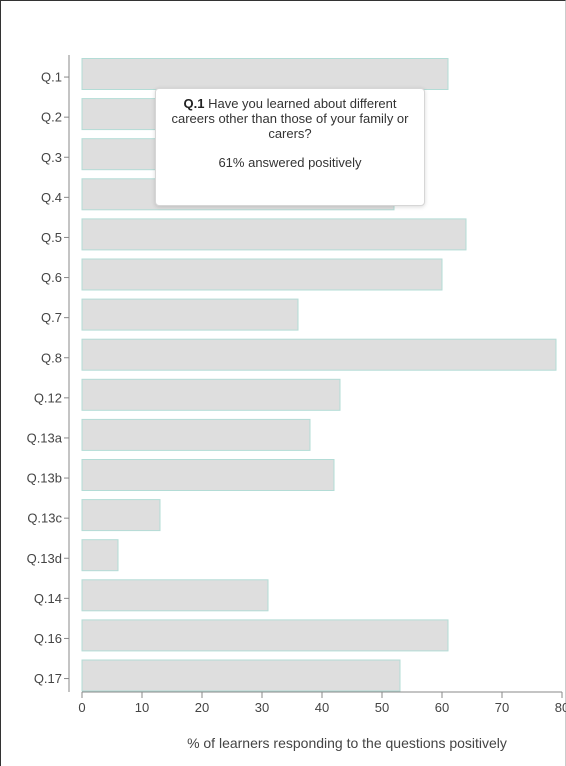  What do you see at coordinates (265, 635) in the screenshot?
I see `bar-q16` at bounding box center [265, 635].